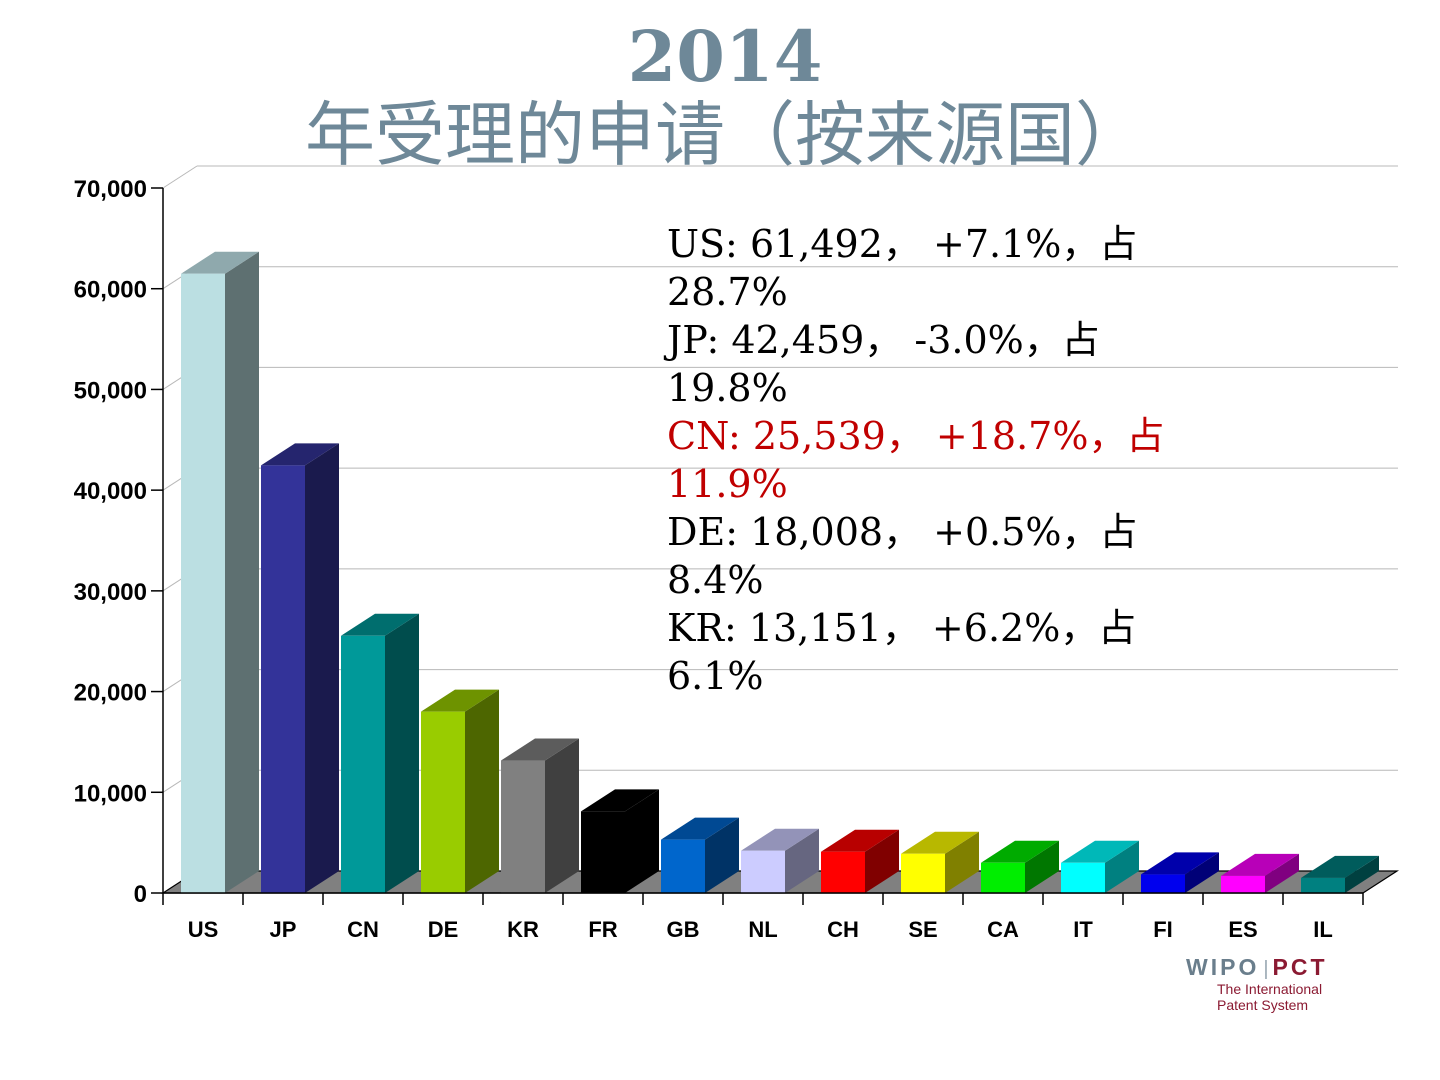 The width and height of the screenshot is (1440, 1080). I want to click on bar-front-CA, so click(1003, 877).